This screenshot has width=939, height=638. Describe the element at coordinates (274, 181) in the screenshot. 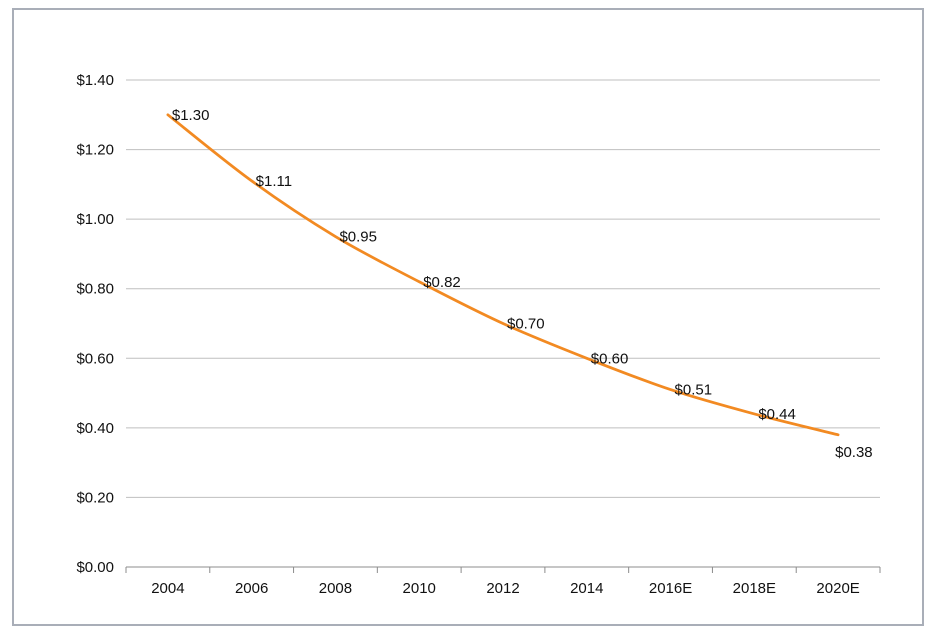

I see `data-label: $1.11` at that location.